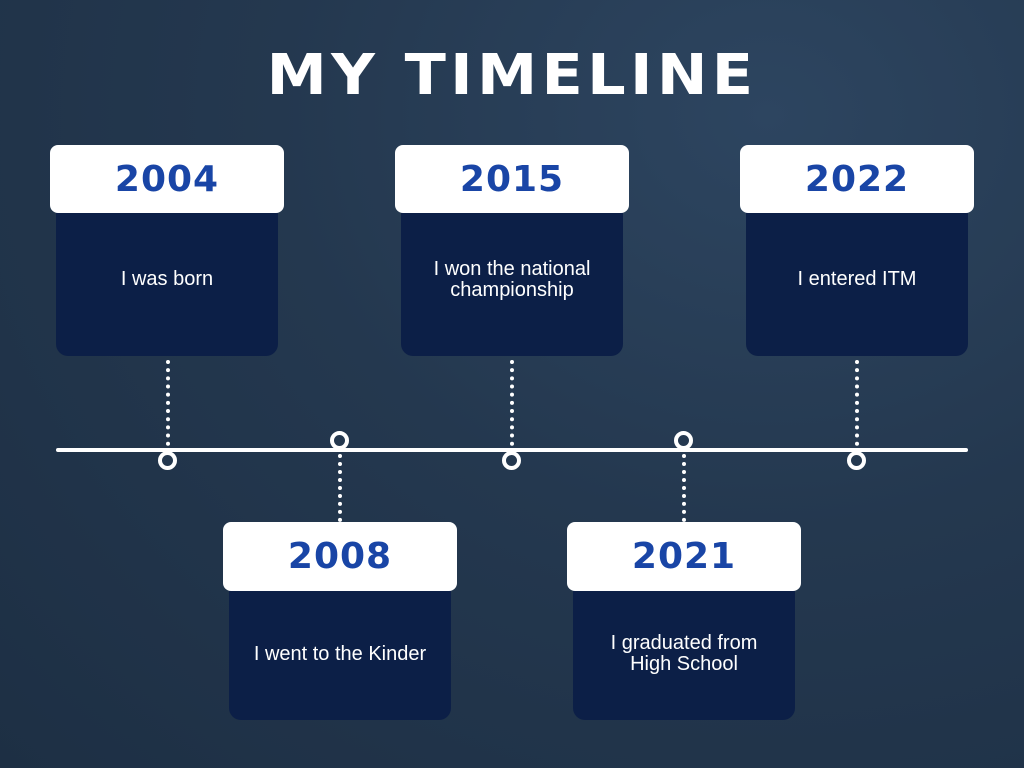 Image resolution: width=1024 pixels, height=768 pixels. I want to click on event-year-2022: 2022, so click(857, 179).